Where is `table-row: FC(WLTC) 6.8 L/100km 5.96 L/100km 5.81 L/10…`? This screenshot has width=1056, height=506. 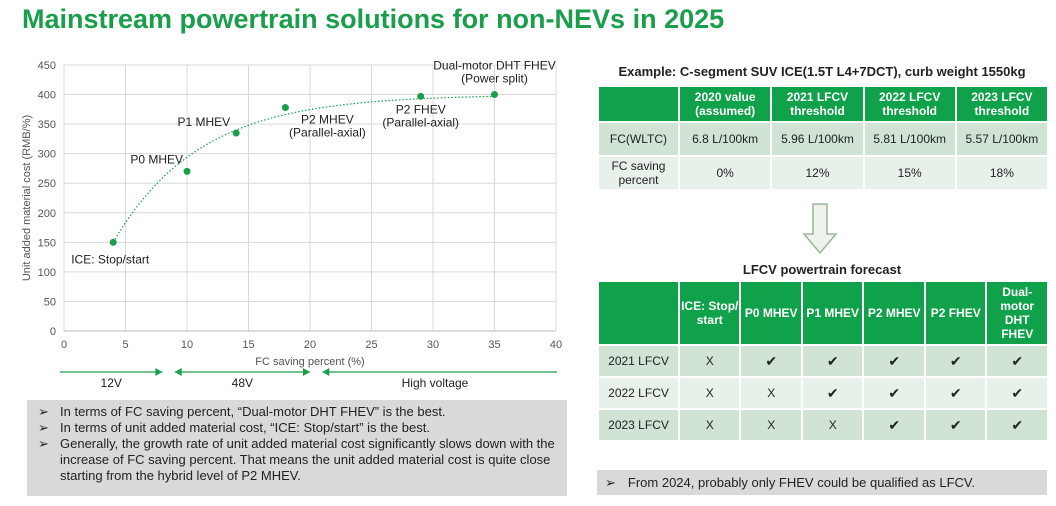 table-row: FC(WLTC) 6.8 L/100km 5.96 L/100km 5.81 L/10… is located at coordinates (823, 139).